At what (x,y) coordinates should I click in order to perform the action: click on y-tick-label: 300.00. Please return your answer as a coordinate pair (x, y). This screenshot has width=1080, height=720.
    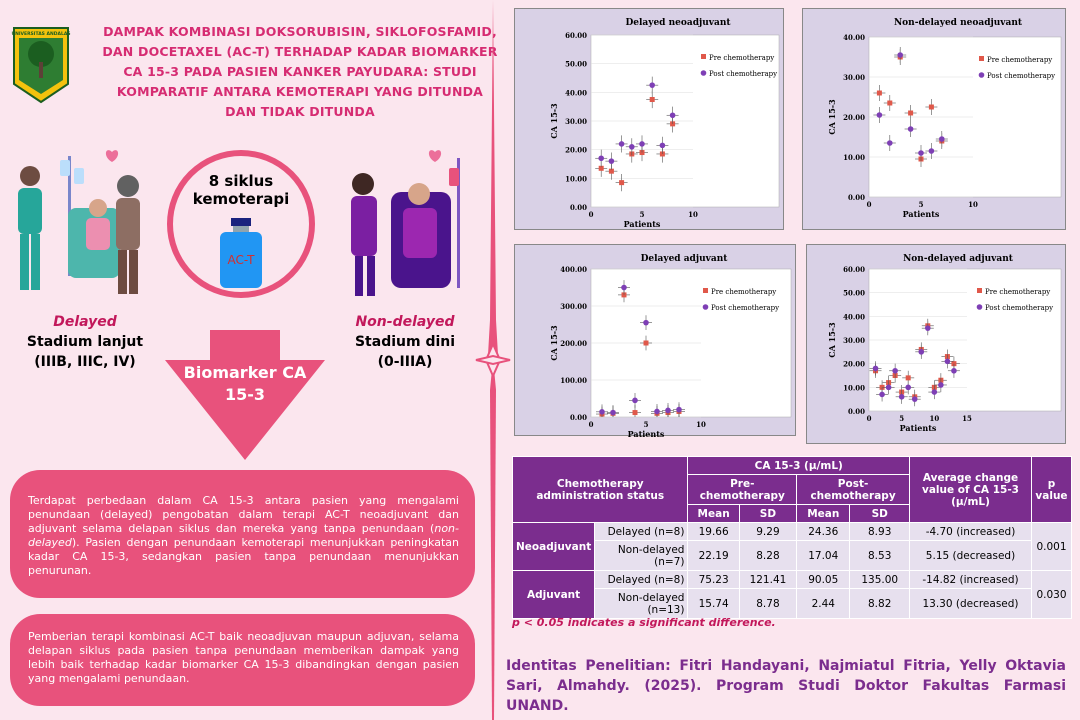
    Looking at the image, I should click on (573, 306).